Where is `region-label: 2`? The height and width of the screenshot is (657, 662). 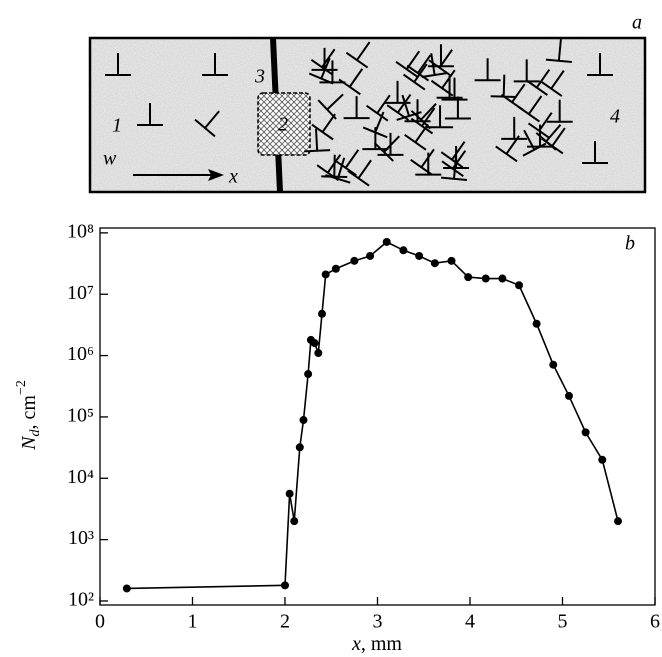
region-label: 2 is located at coordinates (283, 125).